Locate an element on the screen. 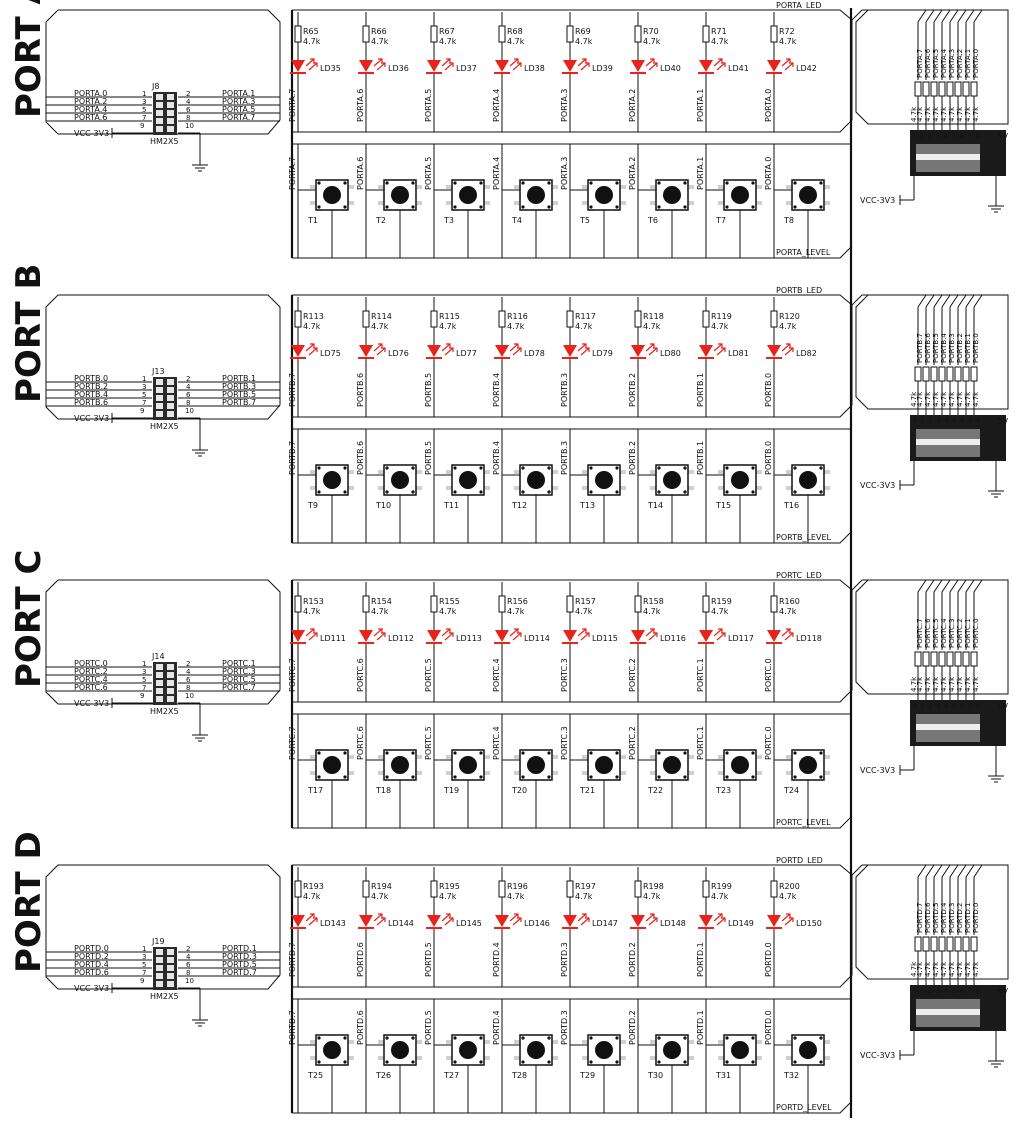 The width and height of the screenshot is (1019, 1123). header-right-pin-label: PORTC.5 is located at coordinates (239, 679).